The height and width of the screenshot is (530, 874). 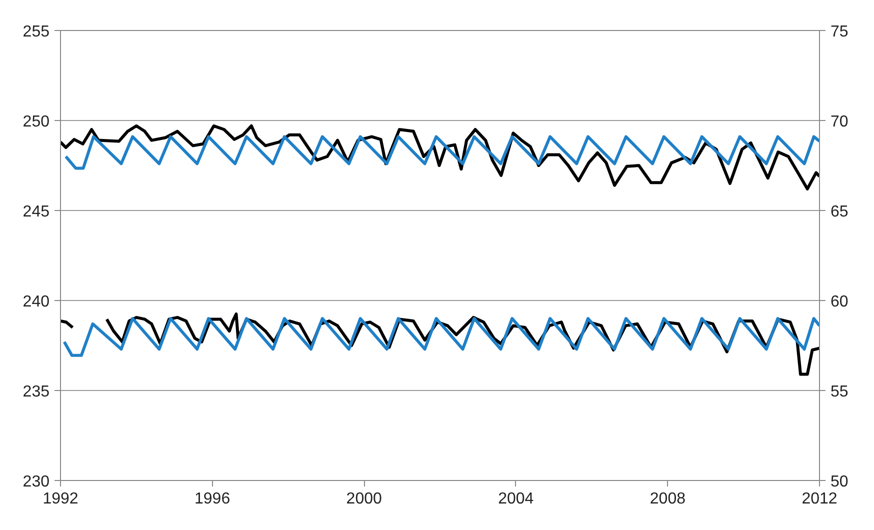 I want to click on y-tick-label: 250, so click(x=36, y=122).